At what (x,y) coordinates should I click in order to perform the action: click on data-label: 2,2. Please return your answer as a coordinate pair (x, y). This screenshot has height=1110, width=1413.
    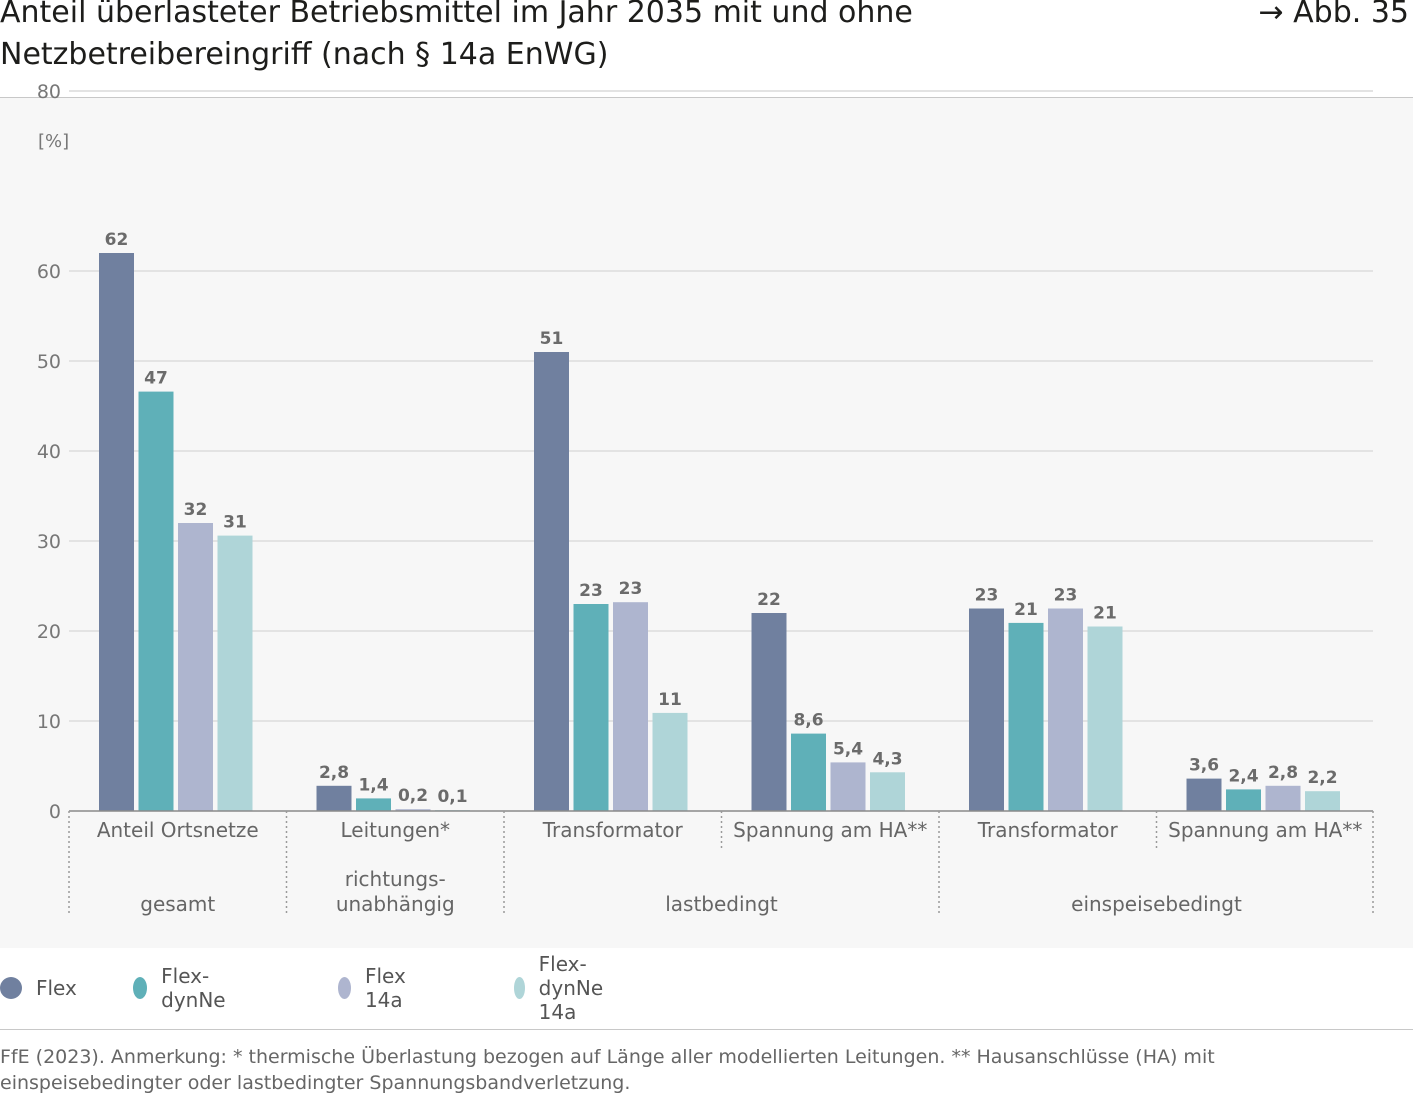
    Looking at the image, I should click on (1322, 778).